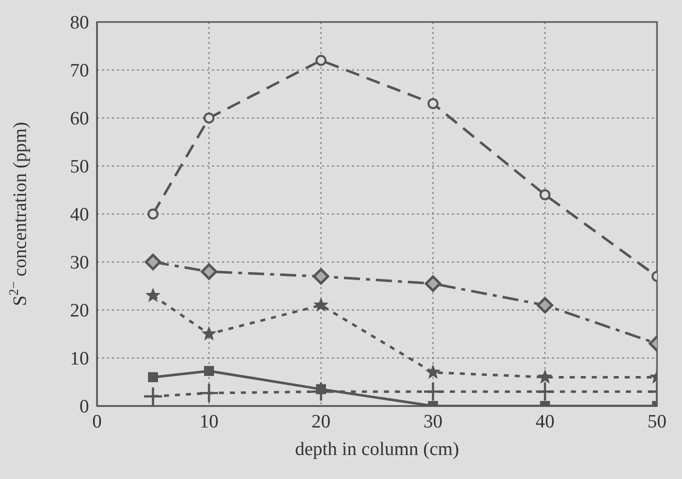  Describe the element at coordinates (79, 359) in the screenshot. I see `y-tick-label: 10` at that location.